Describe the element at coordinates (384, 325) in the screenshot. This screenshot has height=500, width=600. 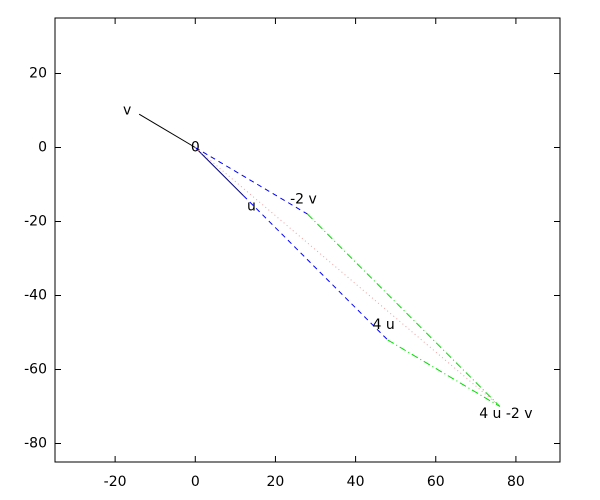
I see `point-label: 4 u` at that location.